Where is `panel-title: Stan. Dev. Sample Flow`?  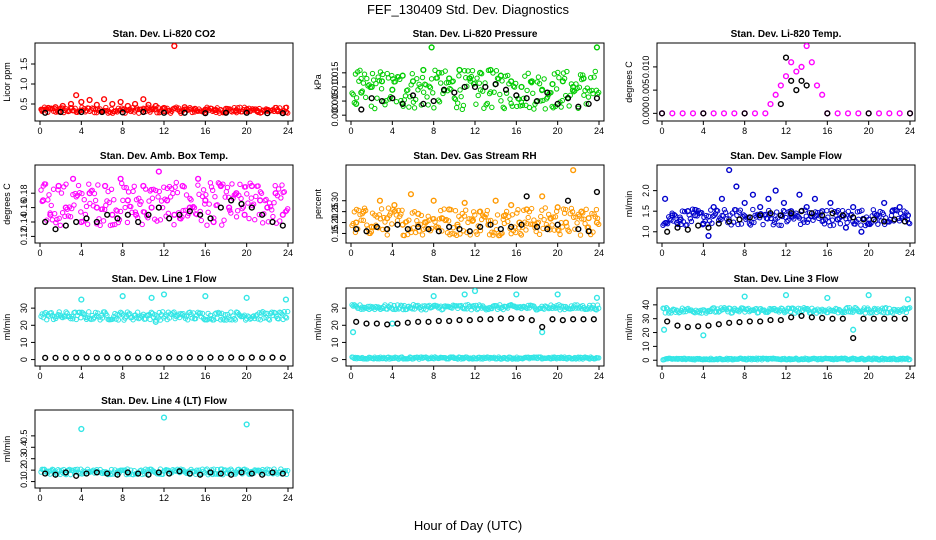
panel-title: Stan. Dev. Sample Flow is located at coordinates (786, 156).